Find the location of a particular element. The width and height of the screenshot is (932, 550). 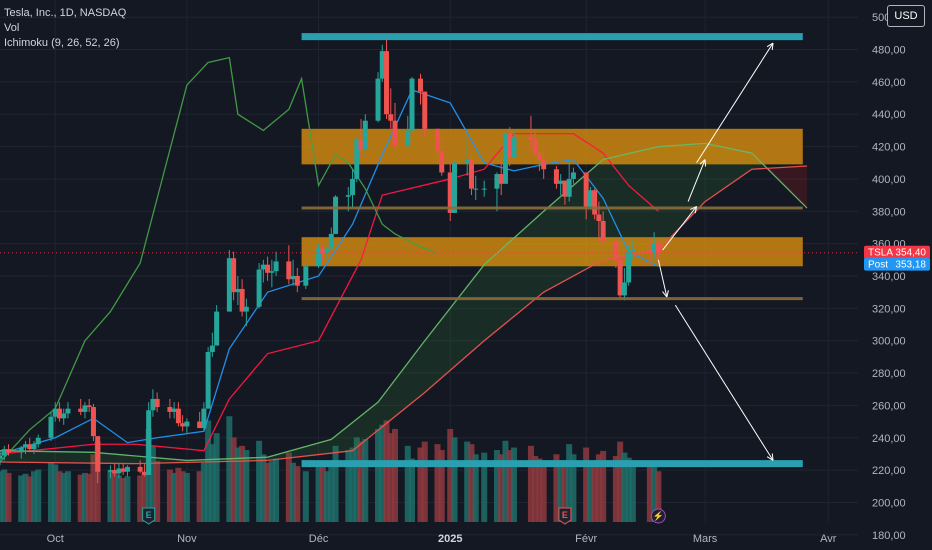

event-markers: E E ⚡ is located at coordinates (404, 516).